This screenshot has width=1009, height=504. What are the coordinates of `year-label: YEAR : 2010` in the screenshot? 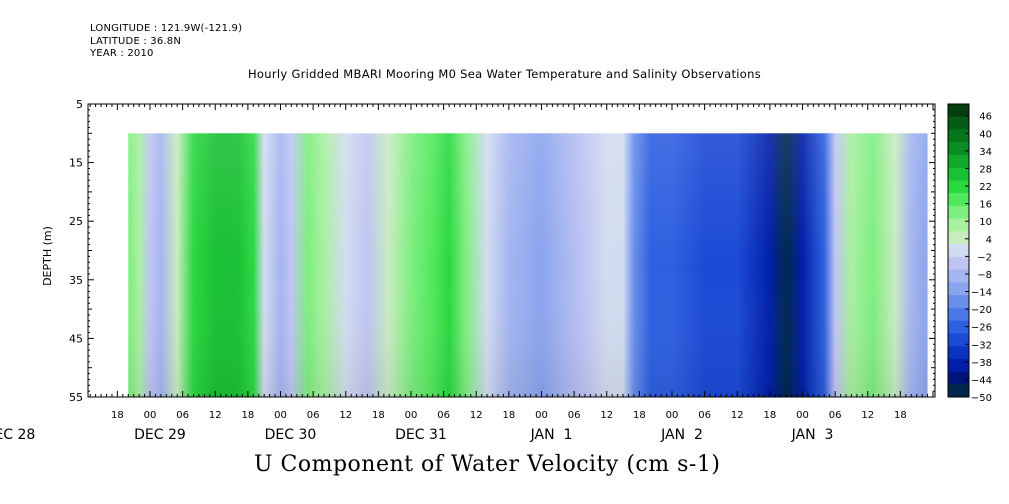 It's located at (122, 53).